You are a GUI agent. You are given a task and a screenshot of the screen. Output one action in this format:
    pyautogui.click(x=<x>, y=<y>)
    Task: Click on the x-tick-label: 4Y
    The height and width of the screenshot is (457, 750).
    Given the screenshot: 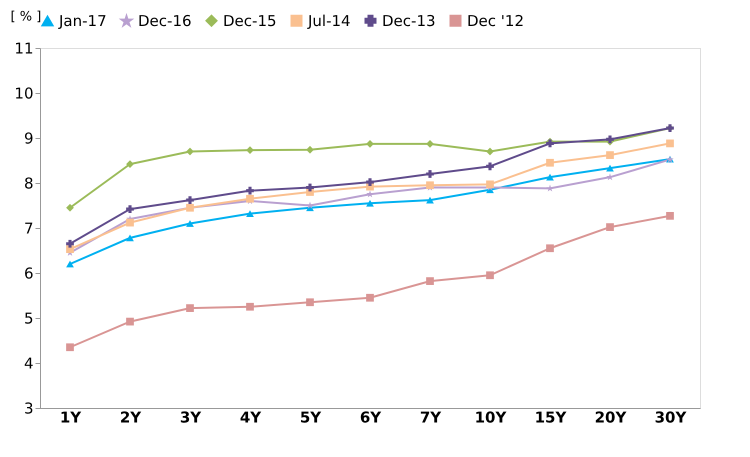 What is the action you would take?
    pyautogui.click(x=251, y=417)
    